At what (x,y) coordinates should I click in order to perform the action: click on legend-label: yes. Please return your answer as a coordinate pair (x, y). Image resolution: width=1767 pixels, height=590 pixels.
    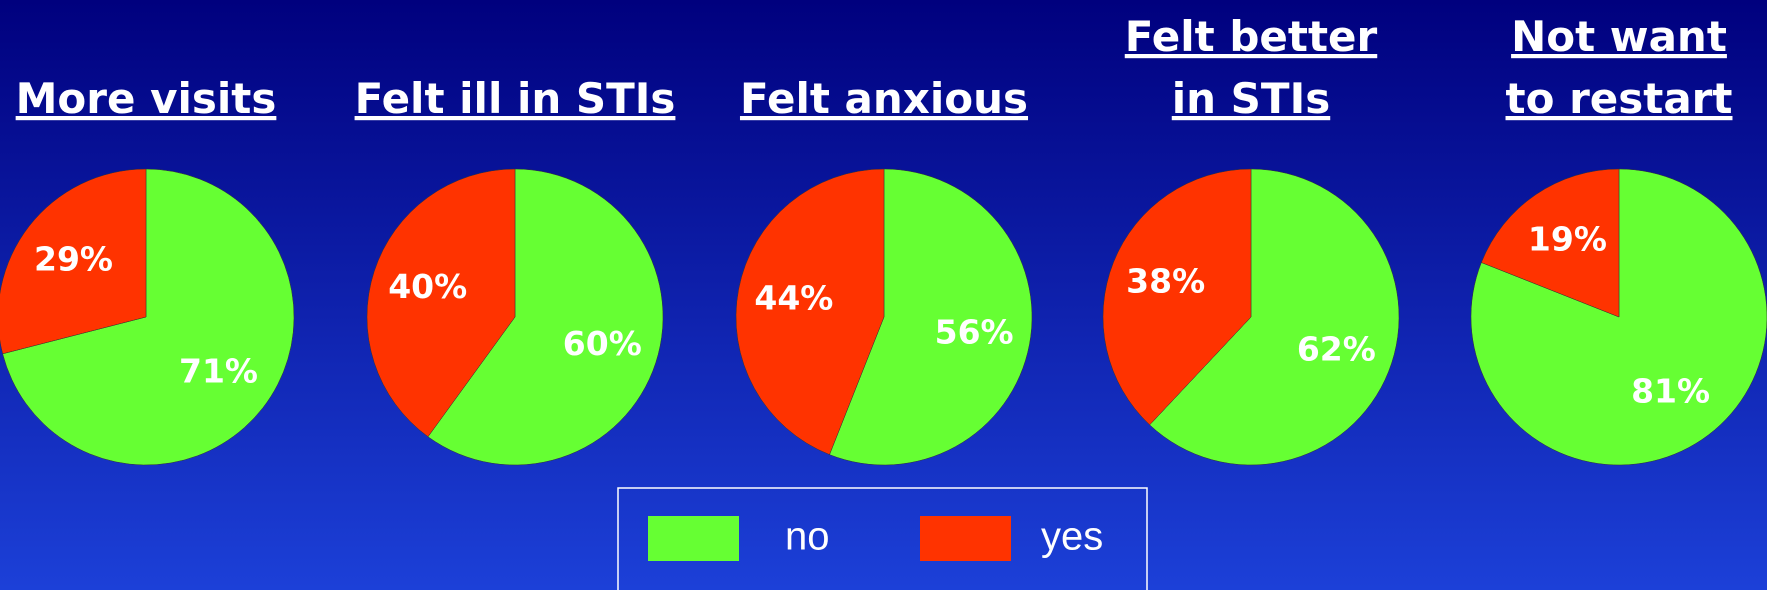
    Looking at the image, I should click on (1072, 537).